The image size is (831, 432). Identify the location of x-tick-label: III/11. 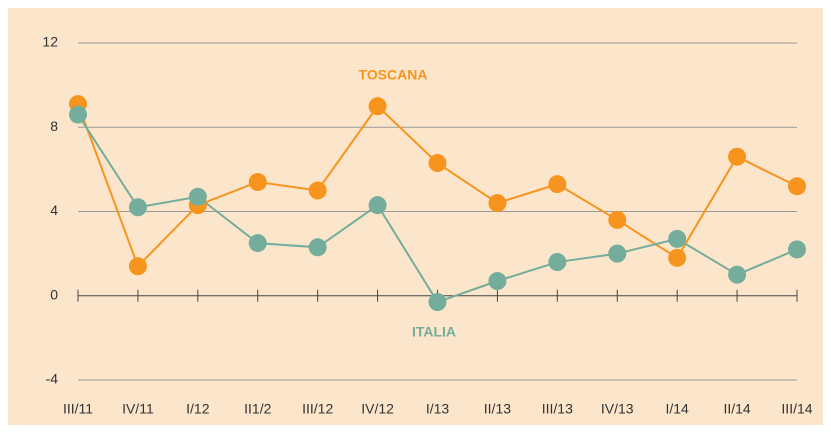
(78, 409).